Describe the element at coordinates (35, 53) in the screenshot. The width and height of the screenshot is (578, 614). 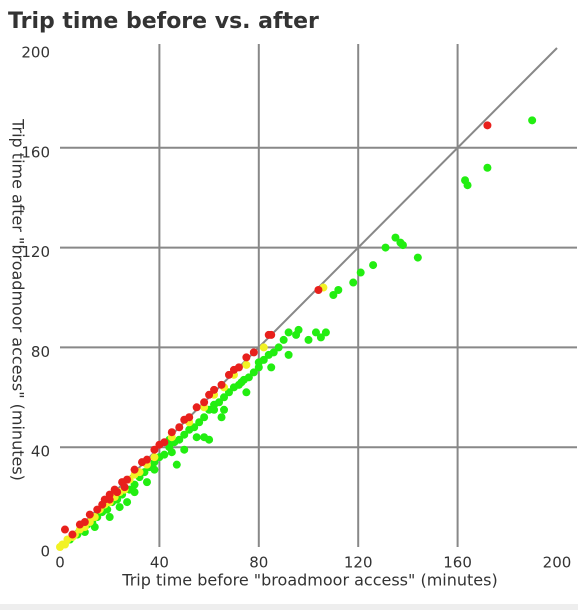
I see `y-tick-label: 200` at that location.